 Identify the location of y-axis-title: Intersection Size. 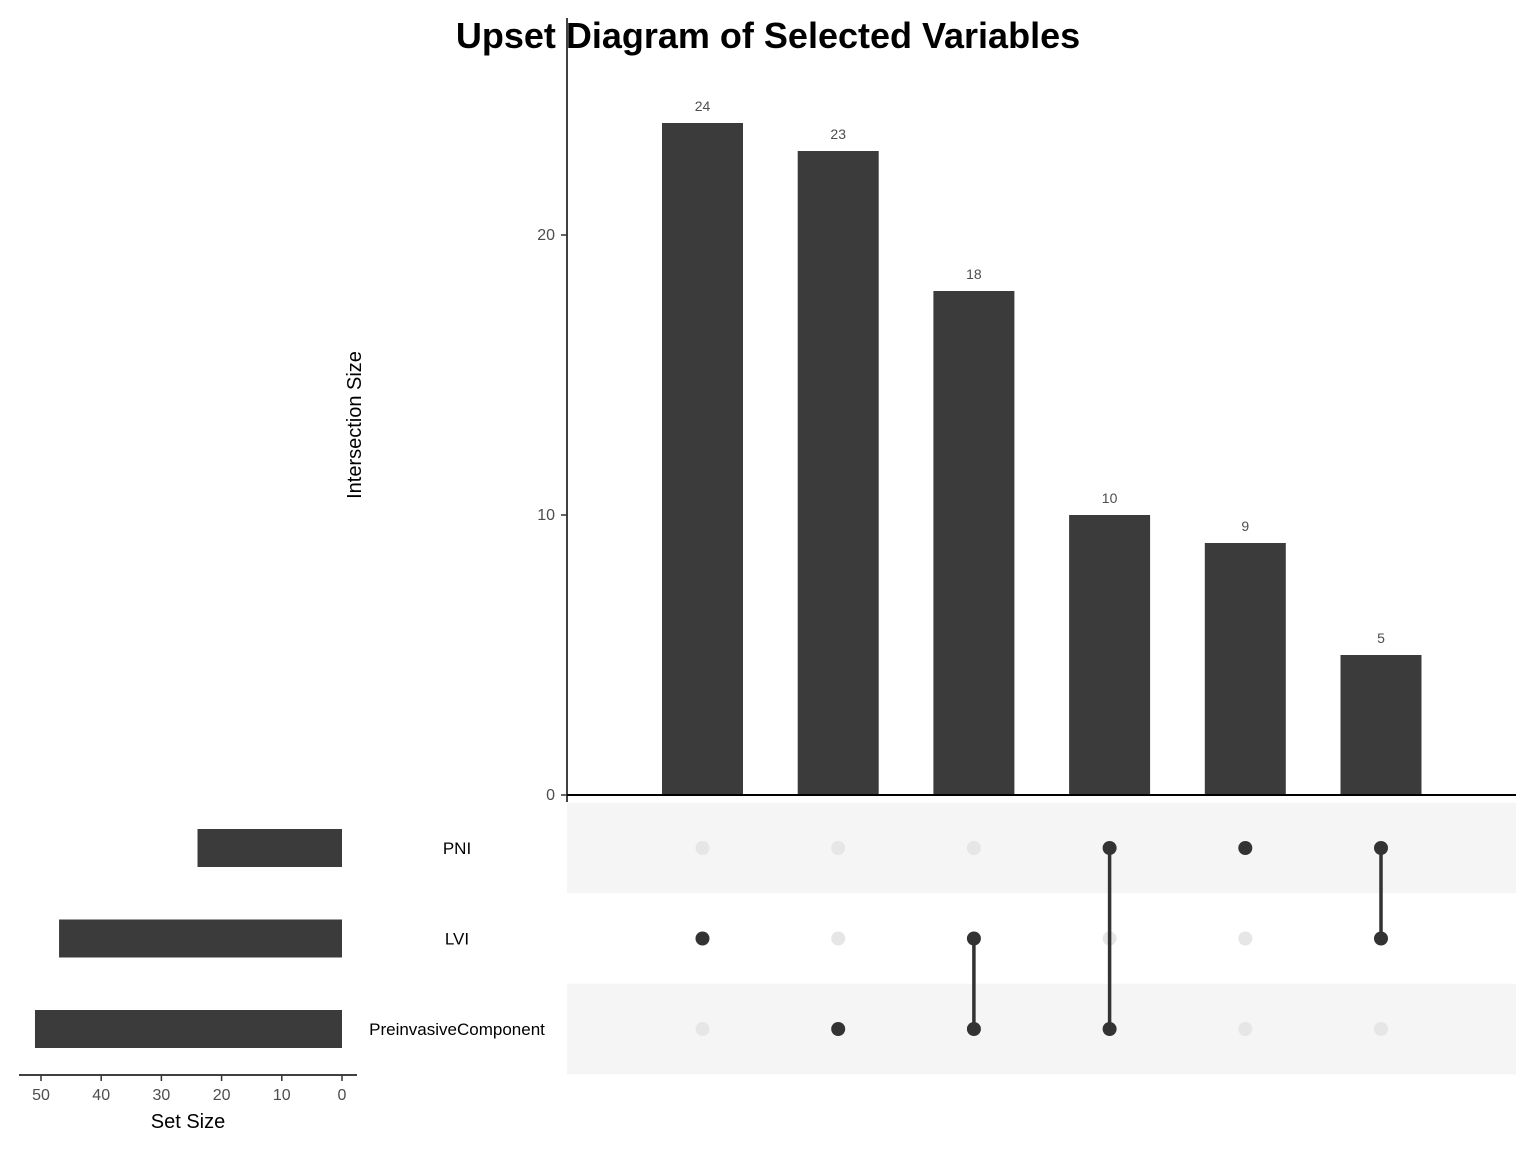
(355, 425).